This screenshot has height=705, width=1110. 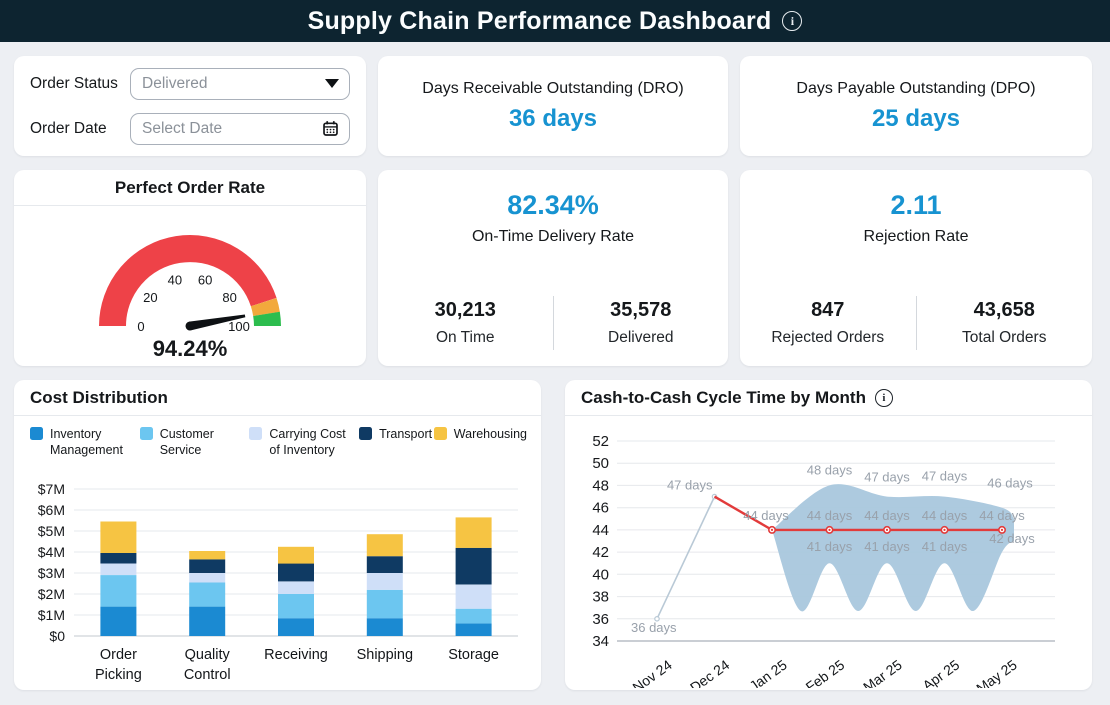 What do you see at coordinates (193, 442) in the screenshot?
I see `legend-item-customer-service: Customer Service` at bounding box center [193, 442].